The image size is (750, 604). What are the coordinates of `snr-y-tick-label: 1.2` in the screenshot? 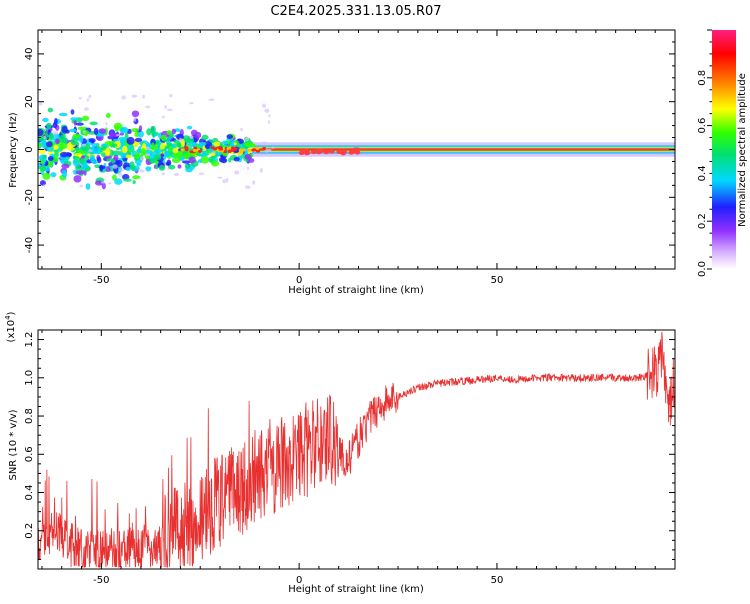 It's located at (29, 340).